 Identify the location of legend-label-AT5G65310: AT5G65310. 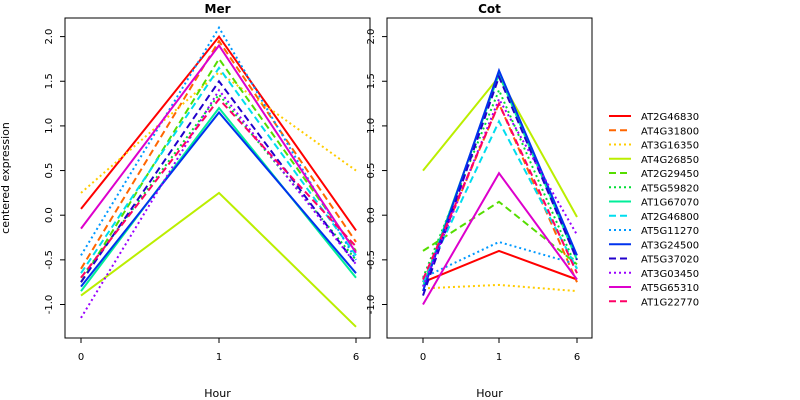
(670, 288).